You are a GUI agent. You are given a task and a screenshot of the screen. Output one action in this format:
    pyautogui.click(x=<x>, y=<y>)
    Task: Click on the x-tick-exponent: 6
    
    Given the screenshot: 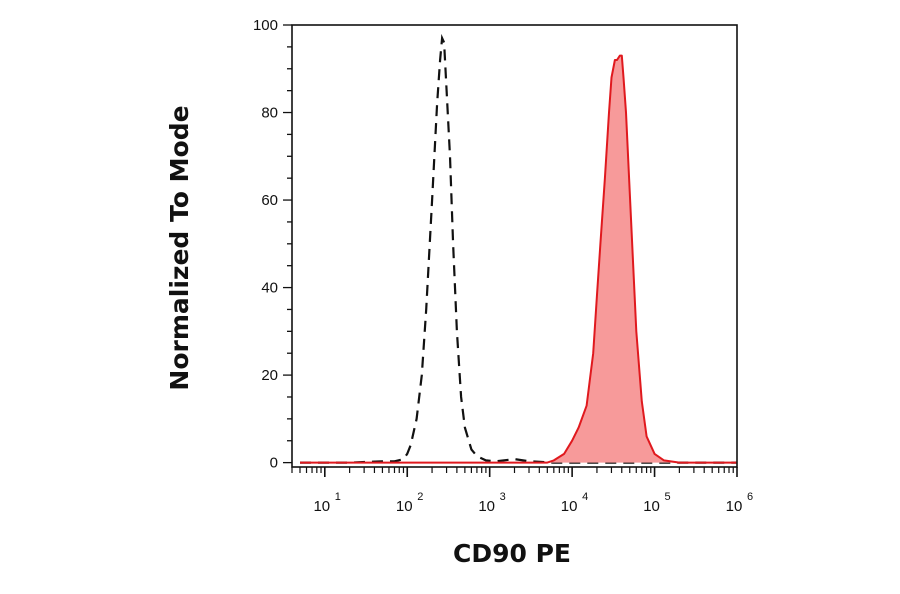 What is the action you would take?
    pyautogui.click(x=750, y=497)
    